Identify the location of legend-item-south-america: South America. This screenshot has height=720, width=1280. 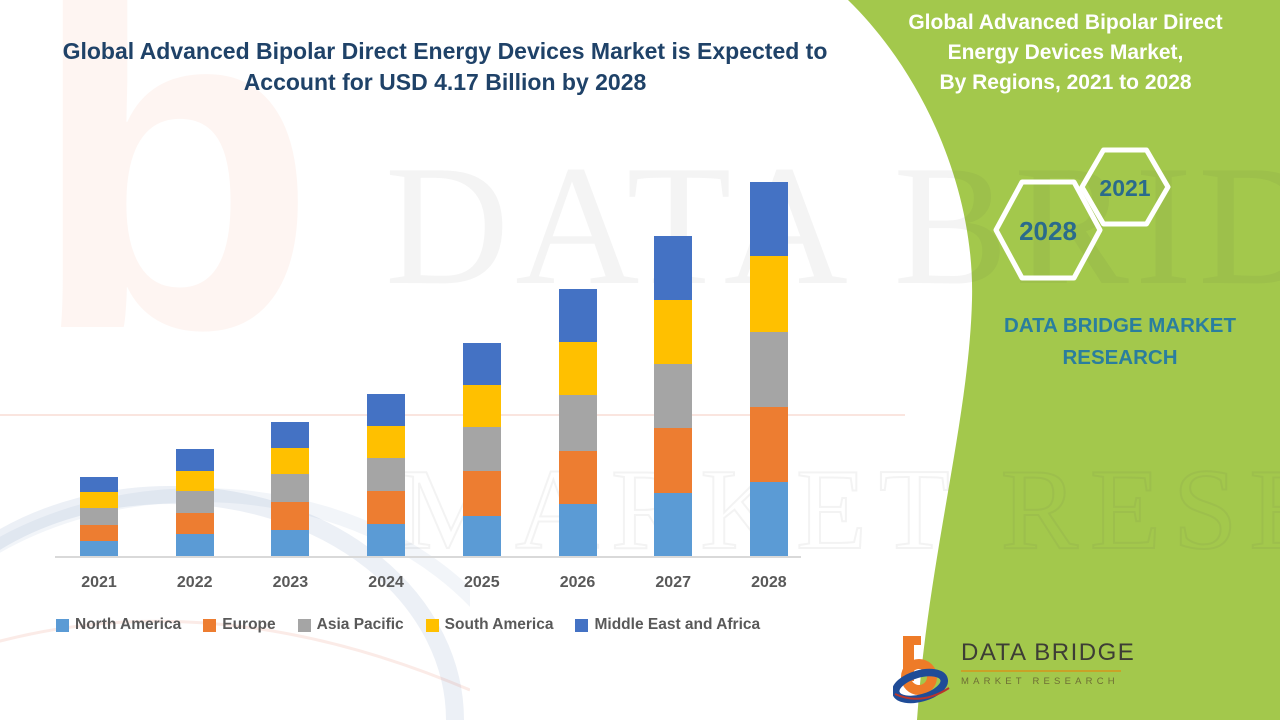
(489, 625).